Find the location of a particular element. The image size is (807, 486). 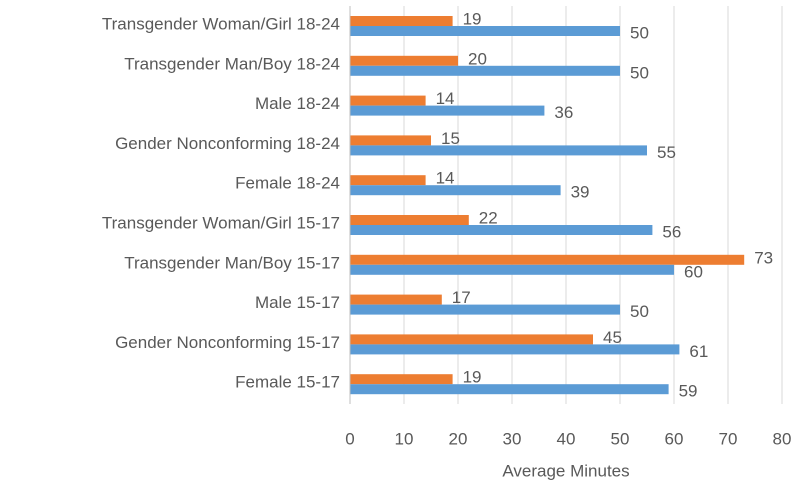

data-label: 20 is located at coordinates (477, 58).